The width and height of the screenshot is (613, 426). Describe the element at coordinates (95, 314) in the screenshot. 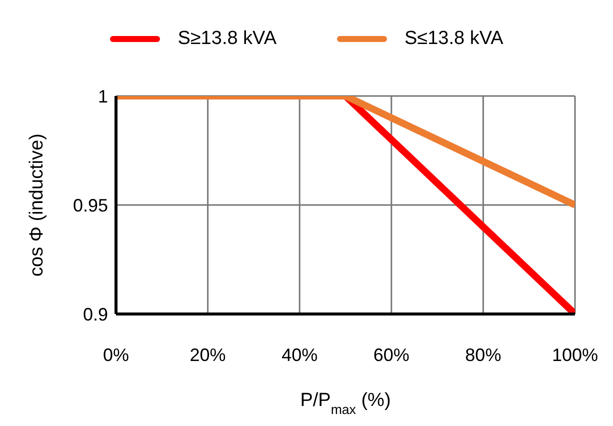

I see `y-tick-label: 0.9` at that location.